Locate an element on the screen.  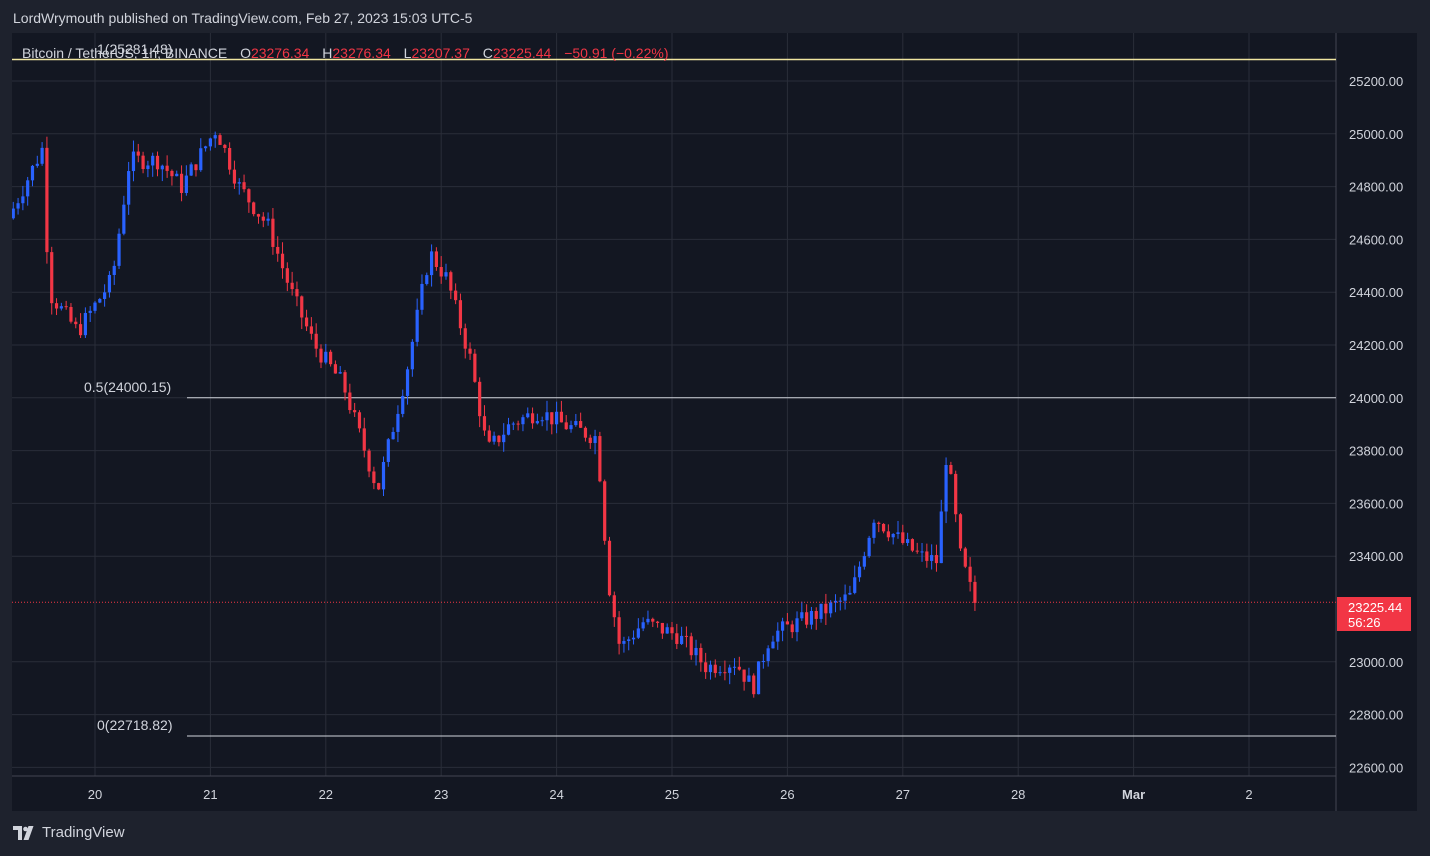
price-tick-label: 22800.00 is located at coordinates (1376, 715).